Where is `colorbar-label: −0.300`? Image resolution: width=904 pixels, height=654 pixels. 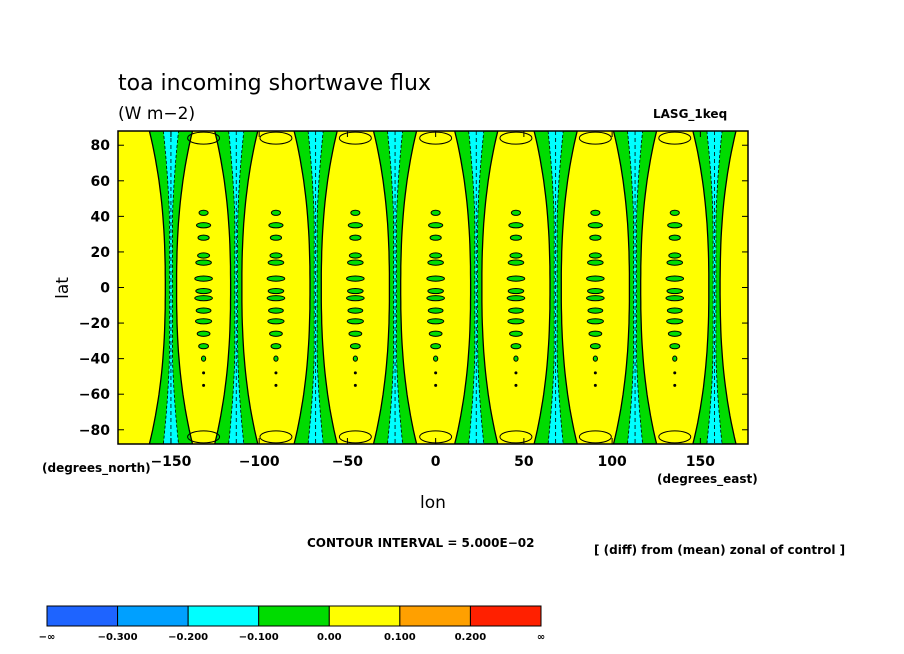 colorbar-label: −0.300 is located at coordinates (118, 637).